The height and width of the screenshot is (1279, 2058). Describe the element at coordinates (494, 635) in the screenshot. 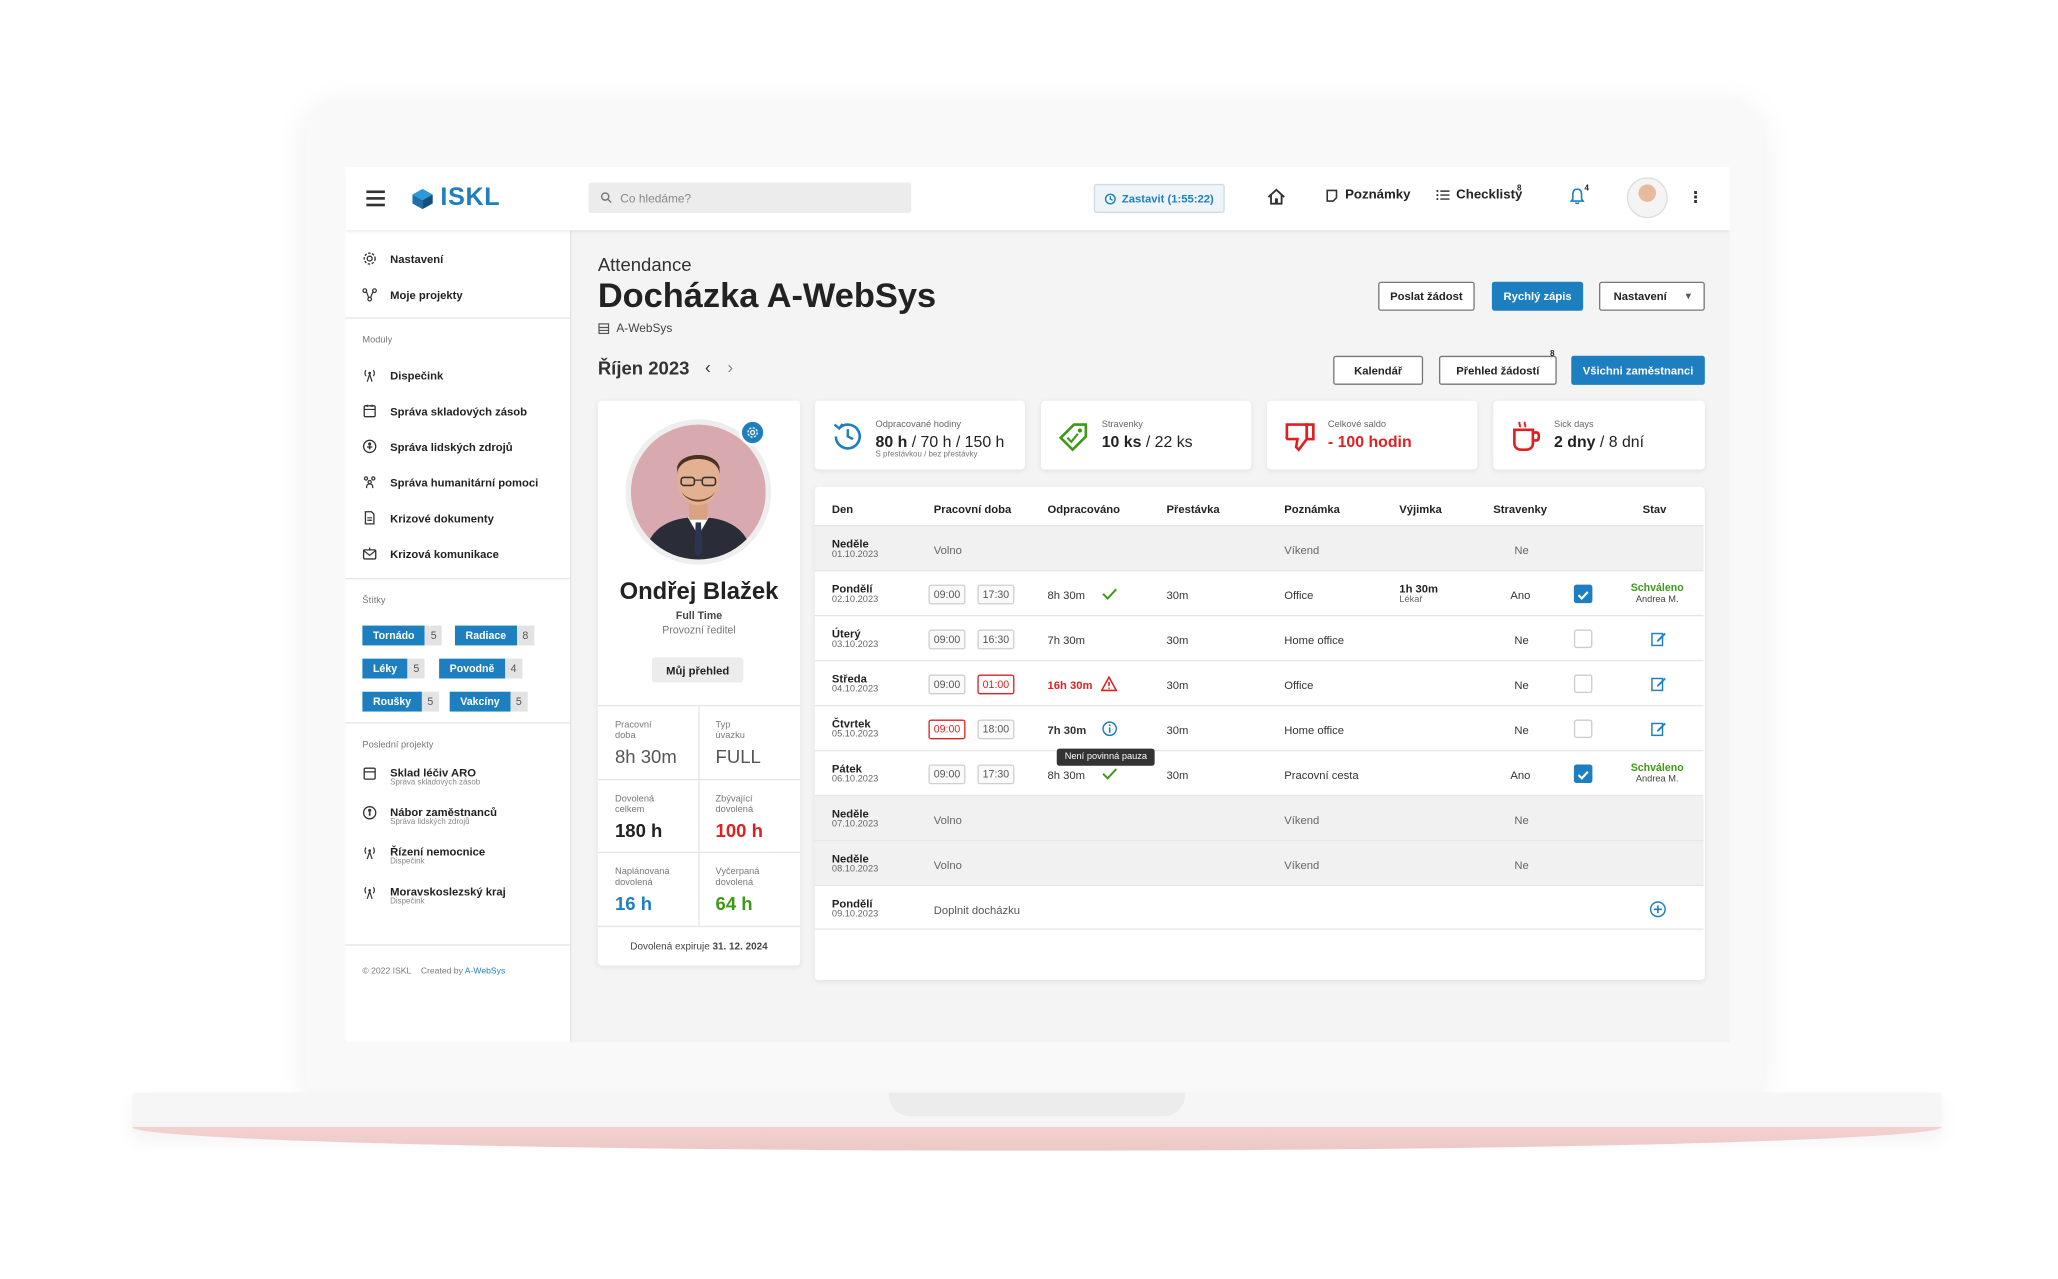

I see `tag-chip: Radiace 8` at that location.